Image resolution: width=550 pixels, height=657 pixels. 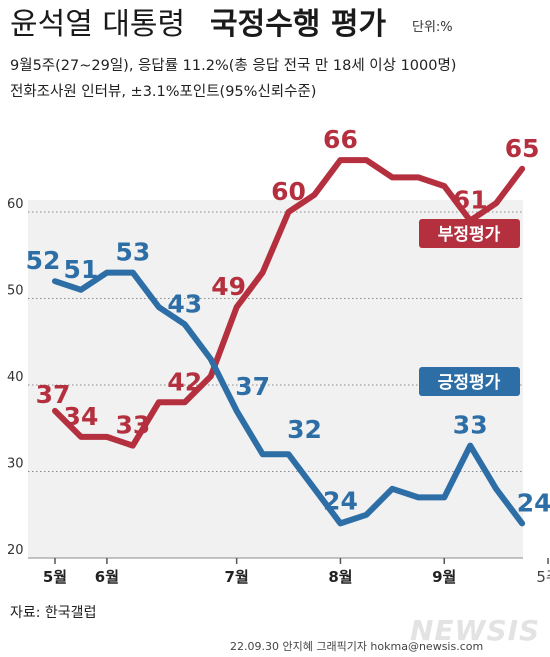 What do you see at coordinates (132, 425) in the screenshot?
I see `series-0-label-2: 33` at bounding box center [132, 425].